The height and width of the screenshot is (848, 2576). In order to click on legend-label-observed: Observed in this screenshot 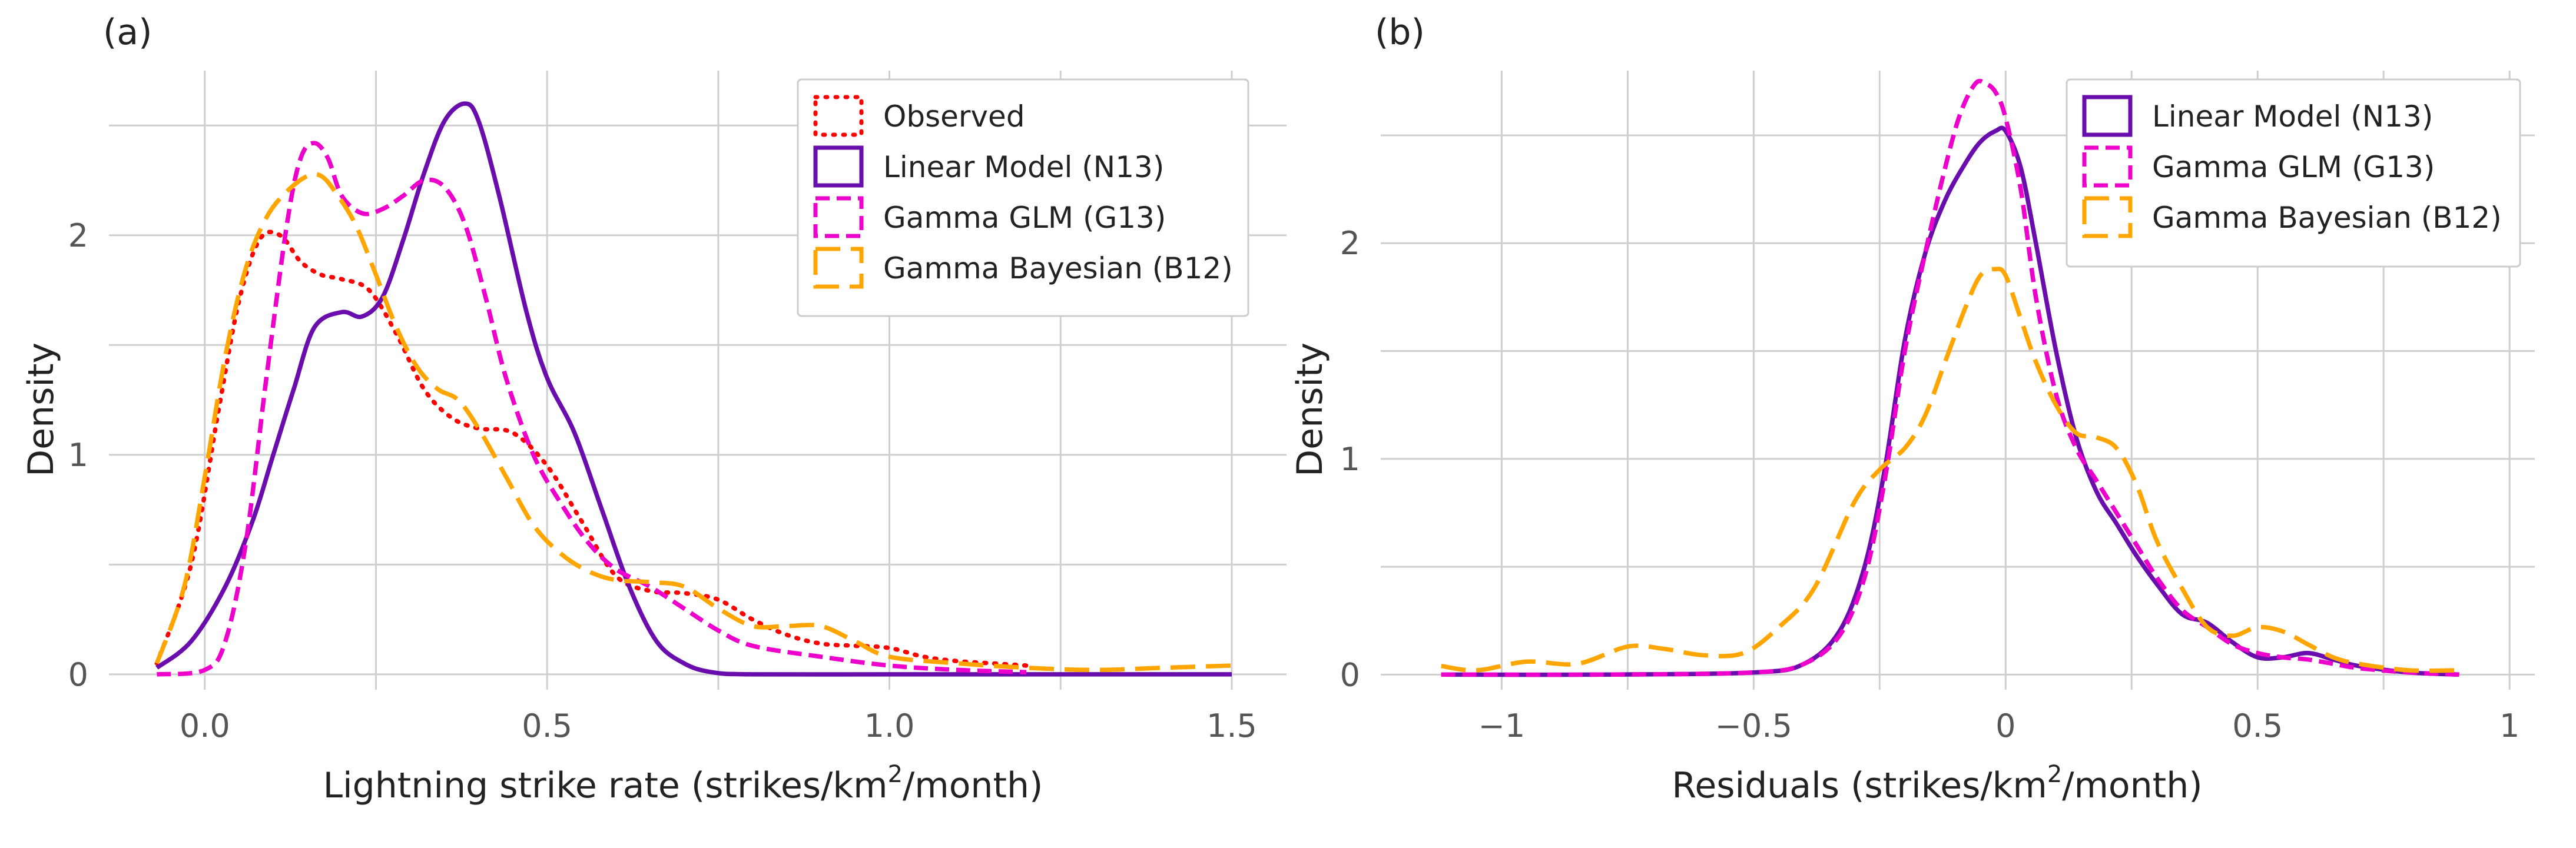, I will do `click(954, 116)`.